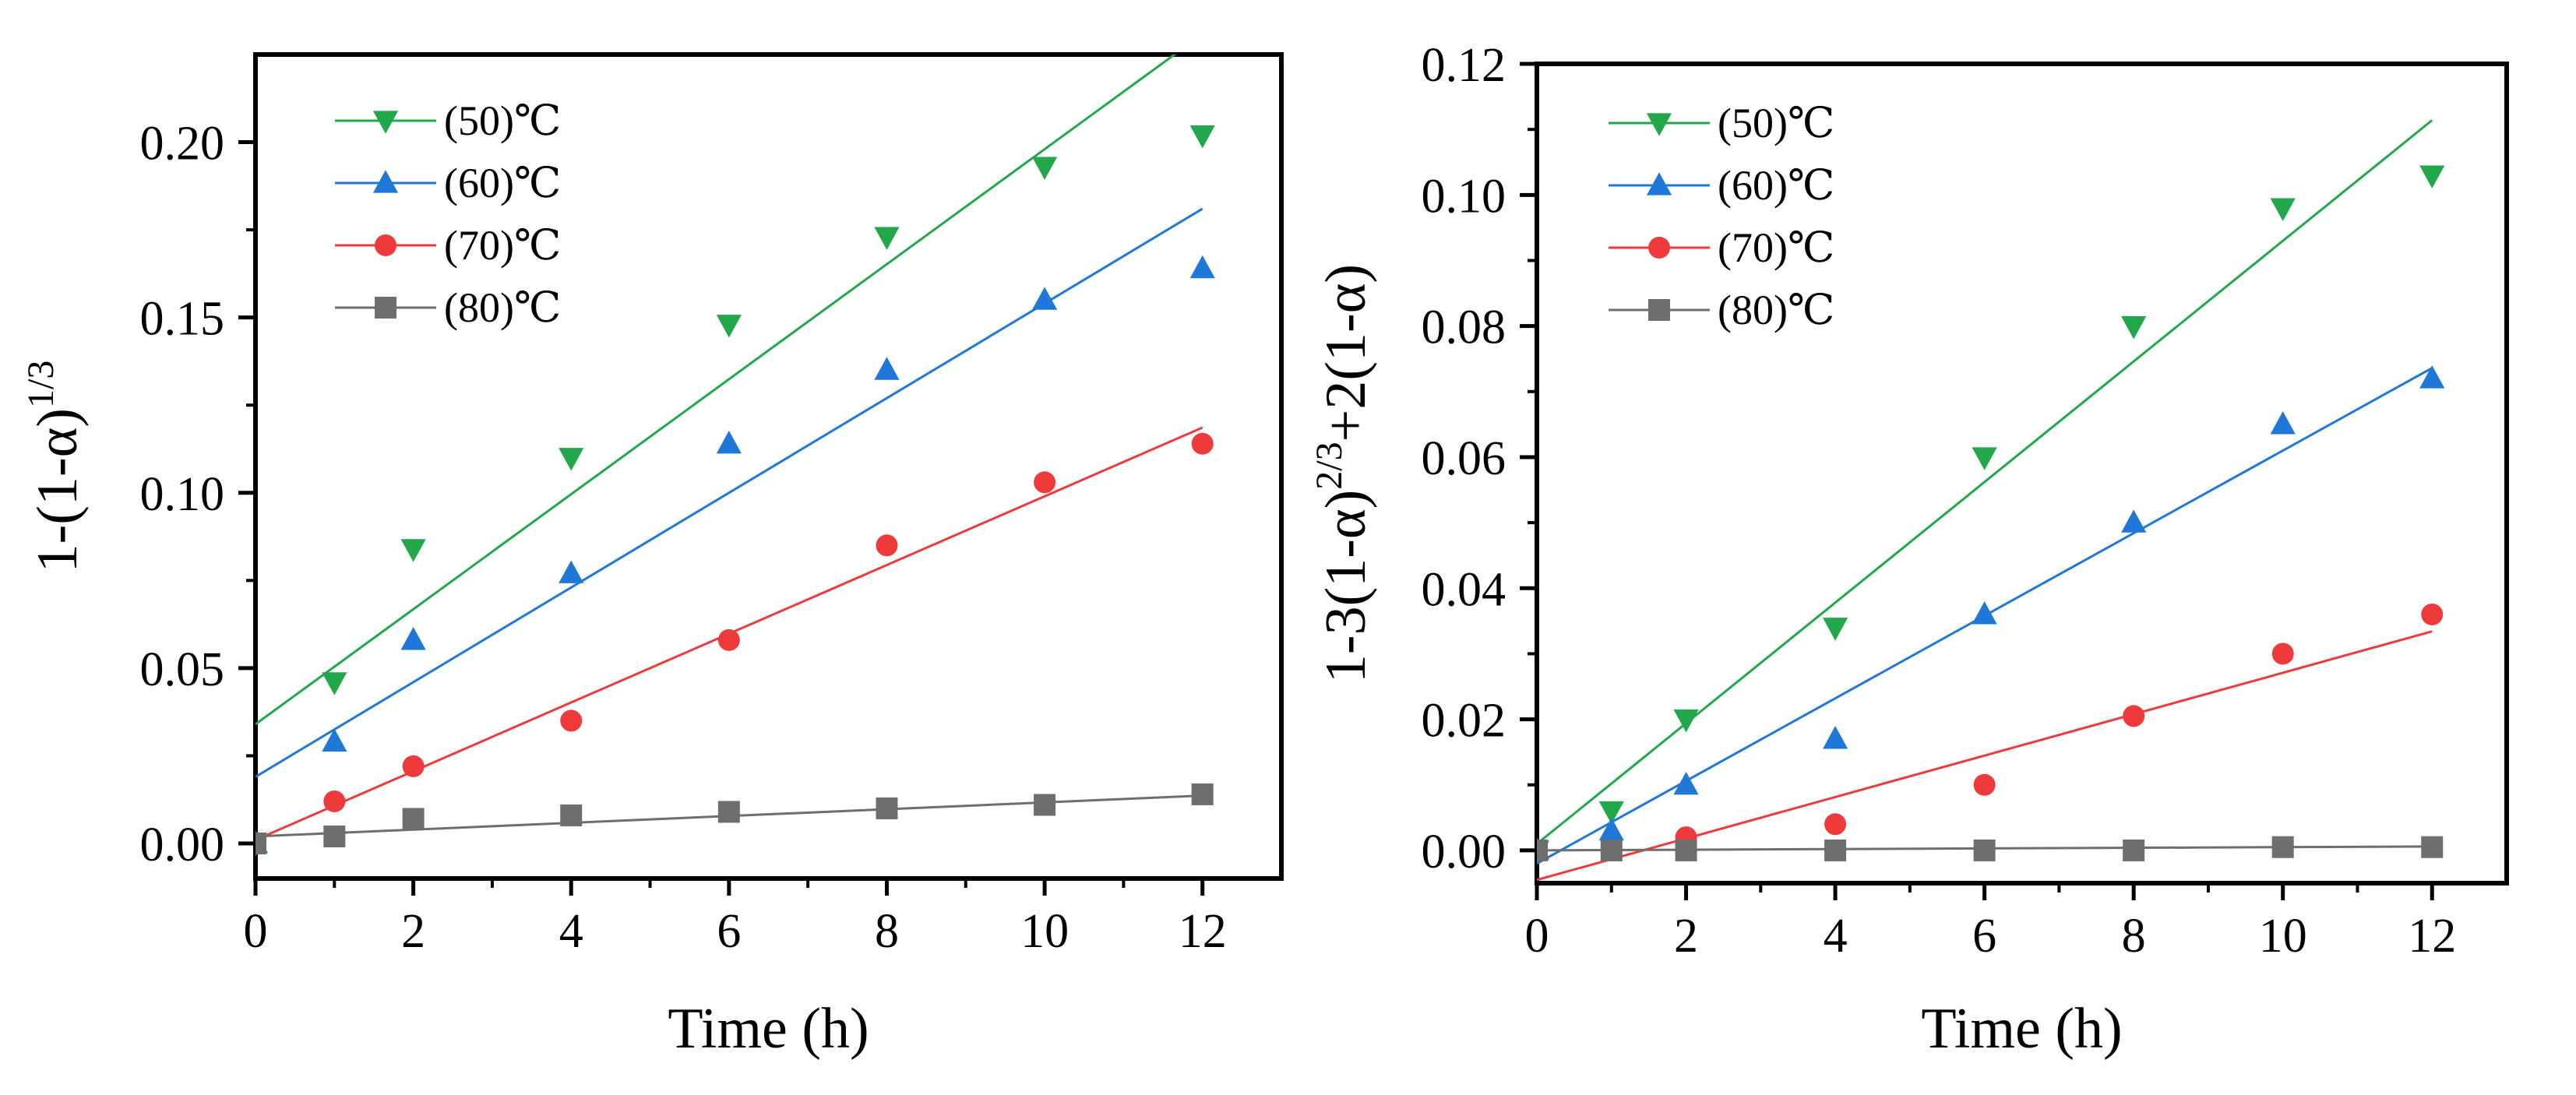  I want to click on y-tick-label: 0.06, so click(1464, 458).